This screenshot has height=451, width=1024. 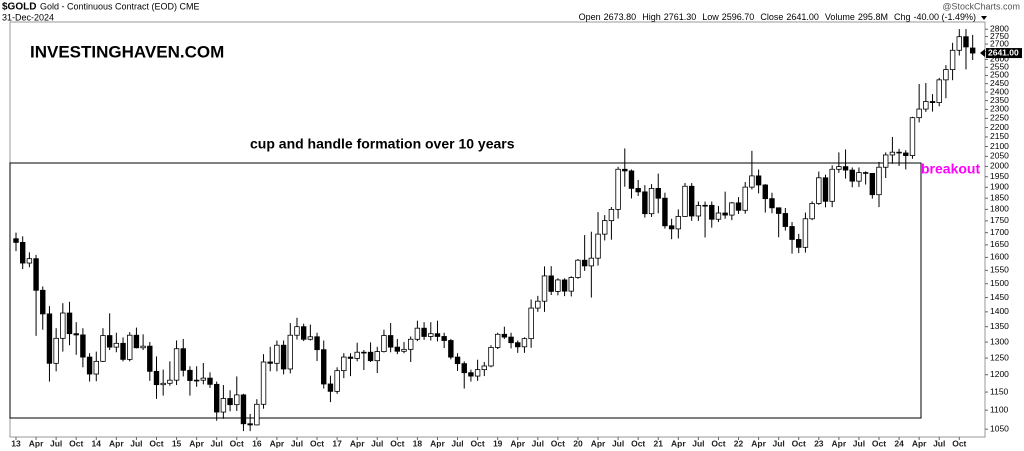 What do you see at coordinates (999, 67) in the screenshot?
I see `y-tick-label: 2550` at bounding box center [999, 67].